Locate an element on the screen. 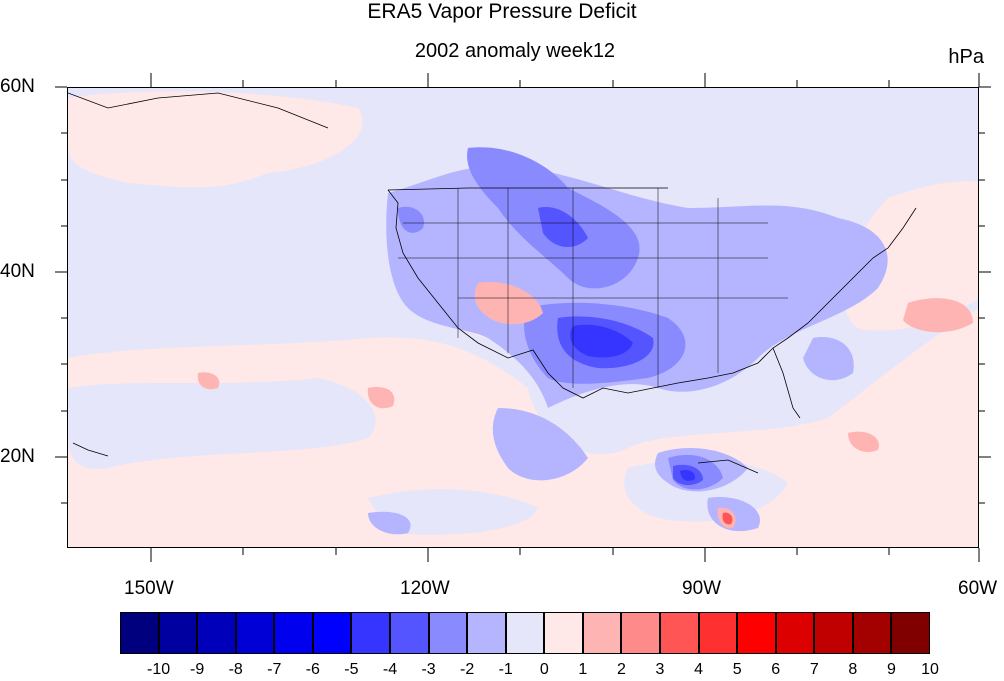 This screenshot has height=681, width=1004. colorbar-tick-label: 7 is located at coordinates (814, 669).